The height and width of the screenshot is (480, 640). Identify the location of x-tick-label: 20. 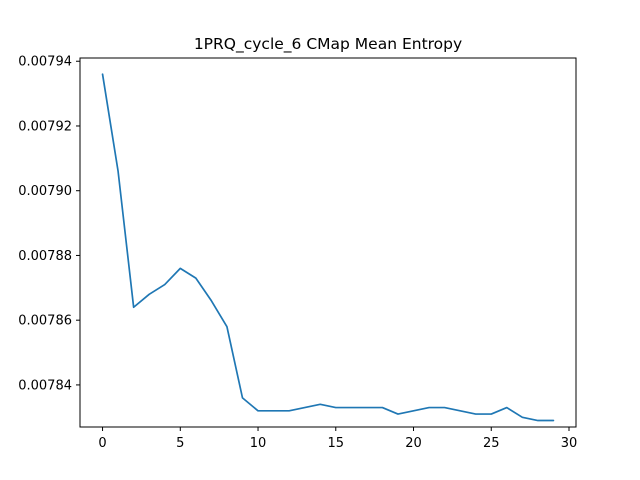
(413, 443).